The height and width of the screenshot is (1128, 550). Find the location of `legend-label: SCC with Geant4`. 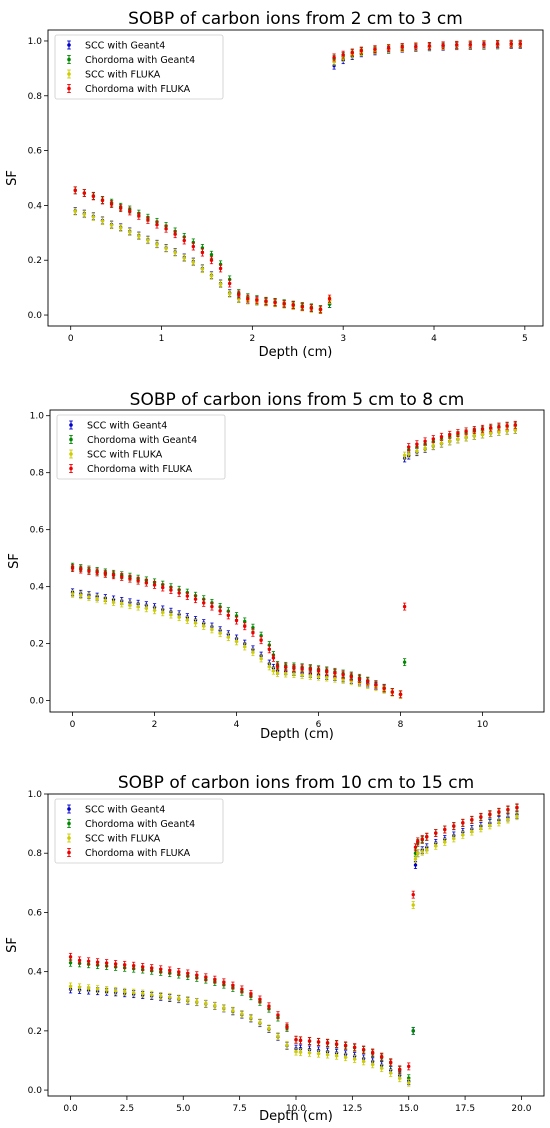

legend-label: SCC with Geant4 is located at coordinates (125, 810).